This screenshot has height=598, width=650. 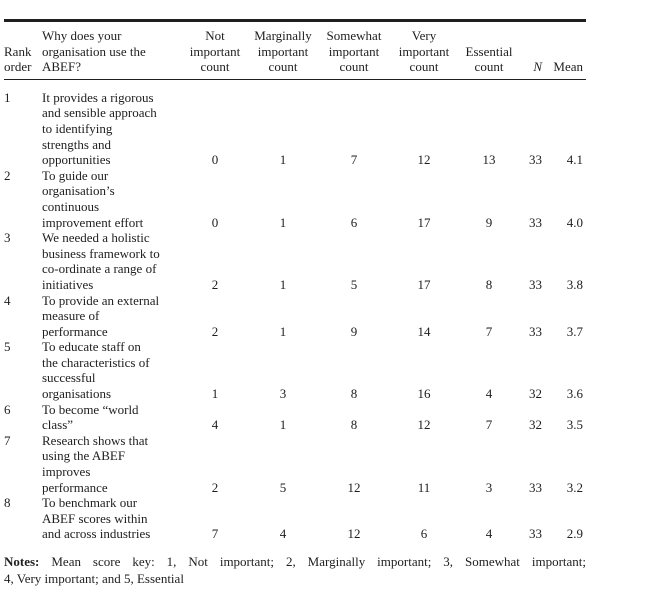 What do you see at coordinates (7, 503) in the screenshot?
I see `rank-cell: 8` at bounding box center [7, 503].